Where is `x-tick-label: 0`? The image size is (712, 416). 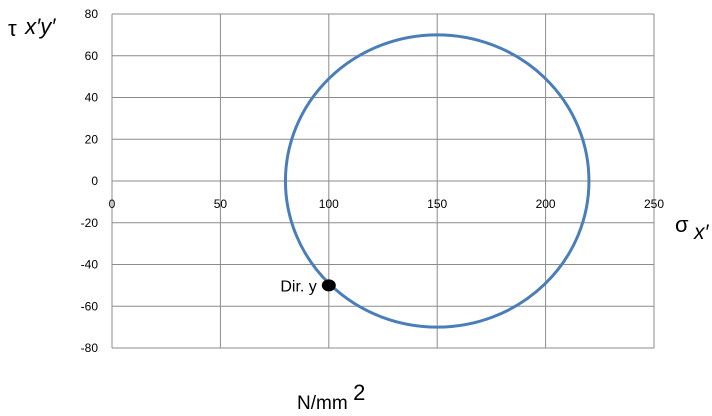 x-tick-label: 0 is located at coordinates (112, 204).